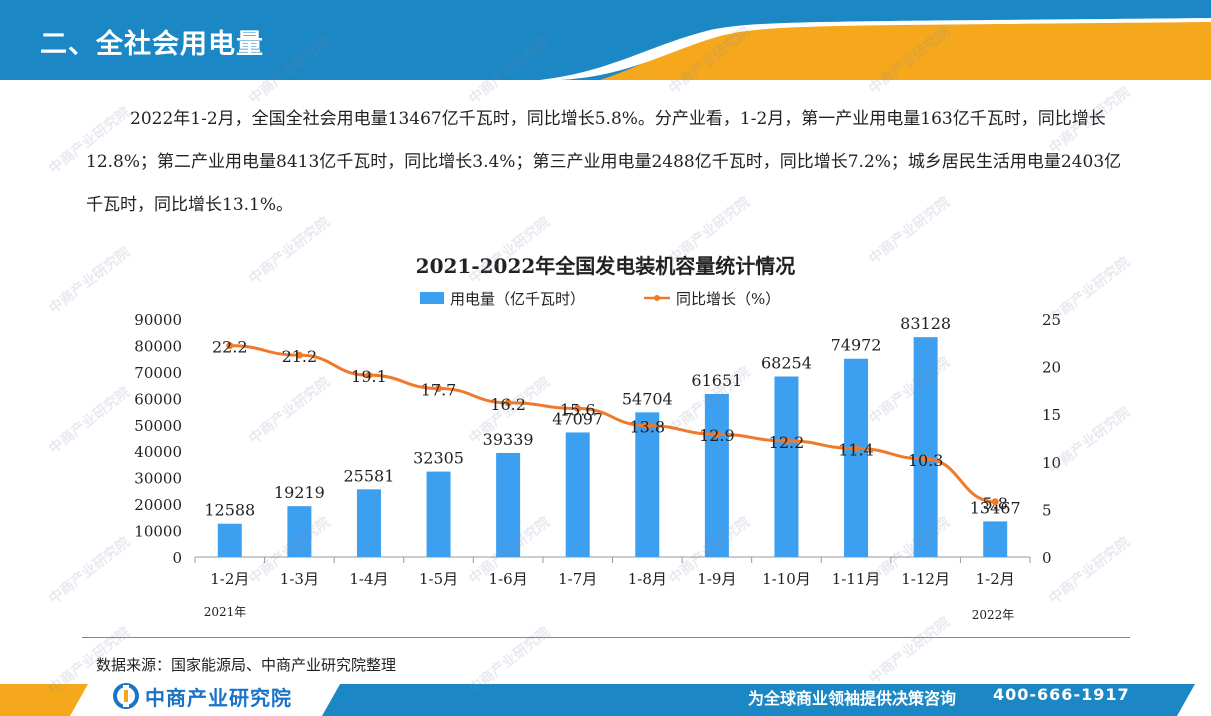  I want to click on growth-value-label: 11.4, so click(856, 449).